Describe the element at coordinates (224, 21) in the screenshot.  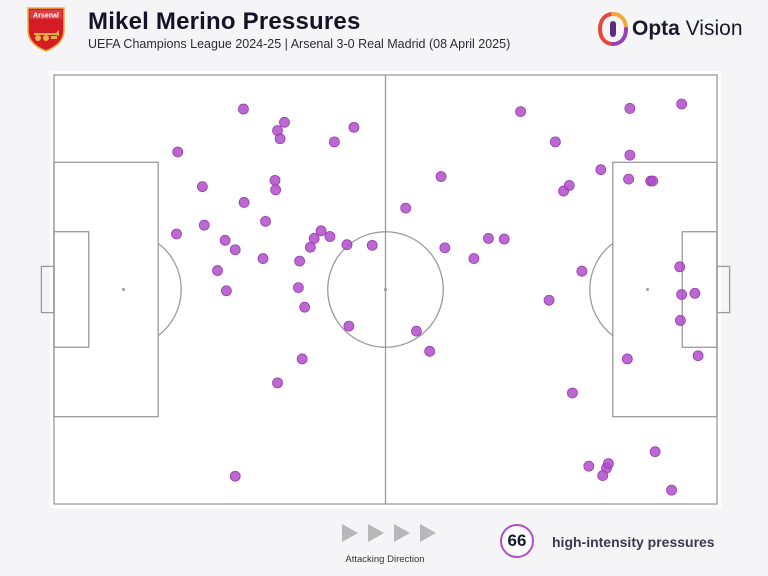
I see `page-title: Mikel Merino Pressures` at that location.